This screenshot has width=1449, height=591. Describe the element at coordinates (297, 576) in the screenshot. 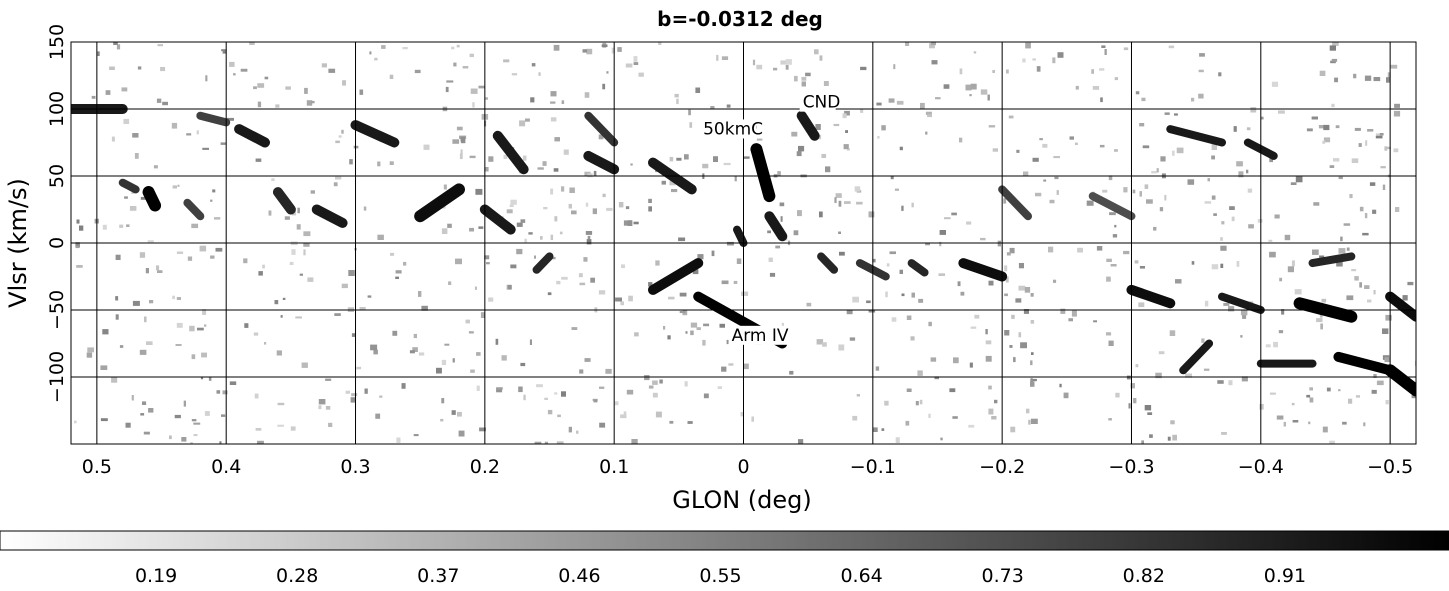

I see `colorbar-tick-label: 0.28` at that location.